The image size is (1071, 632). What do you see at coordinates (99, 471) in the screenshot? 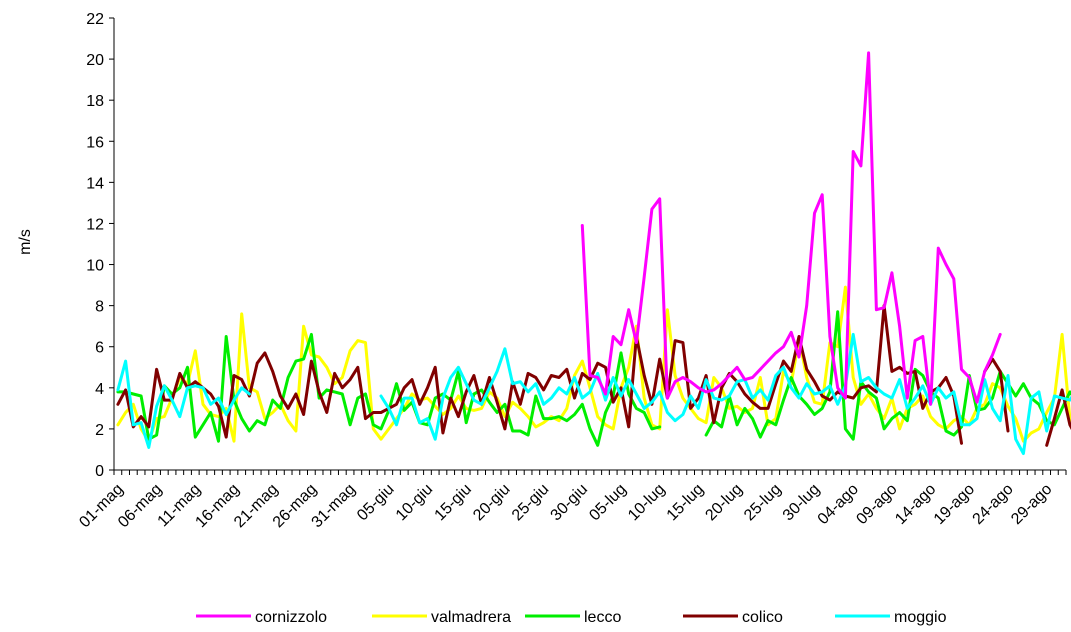
I see `y-tick-label: 0` at bounding box center [99, 471].